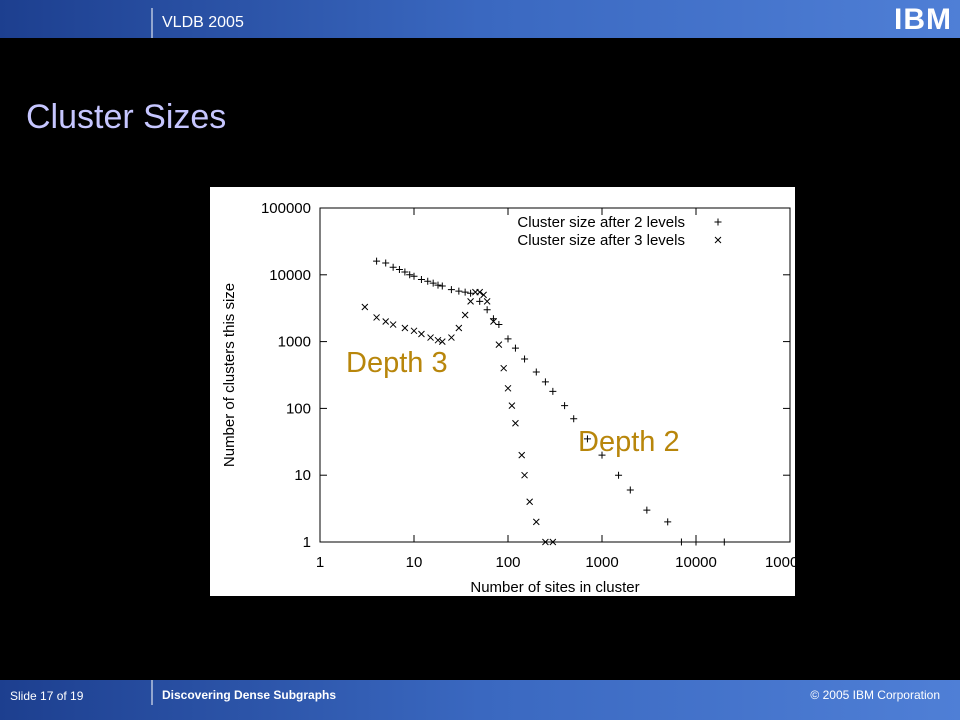 The height and width of the screenshot is (720, 960). What do you see at coordinates (554, 587) in the screenshot?
I see `x-axis-label: Number of sites in cluster` at bounding box center [554, 587].